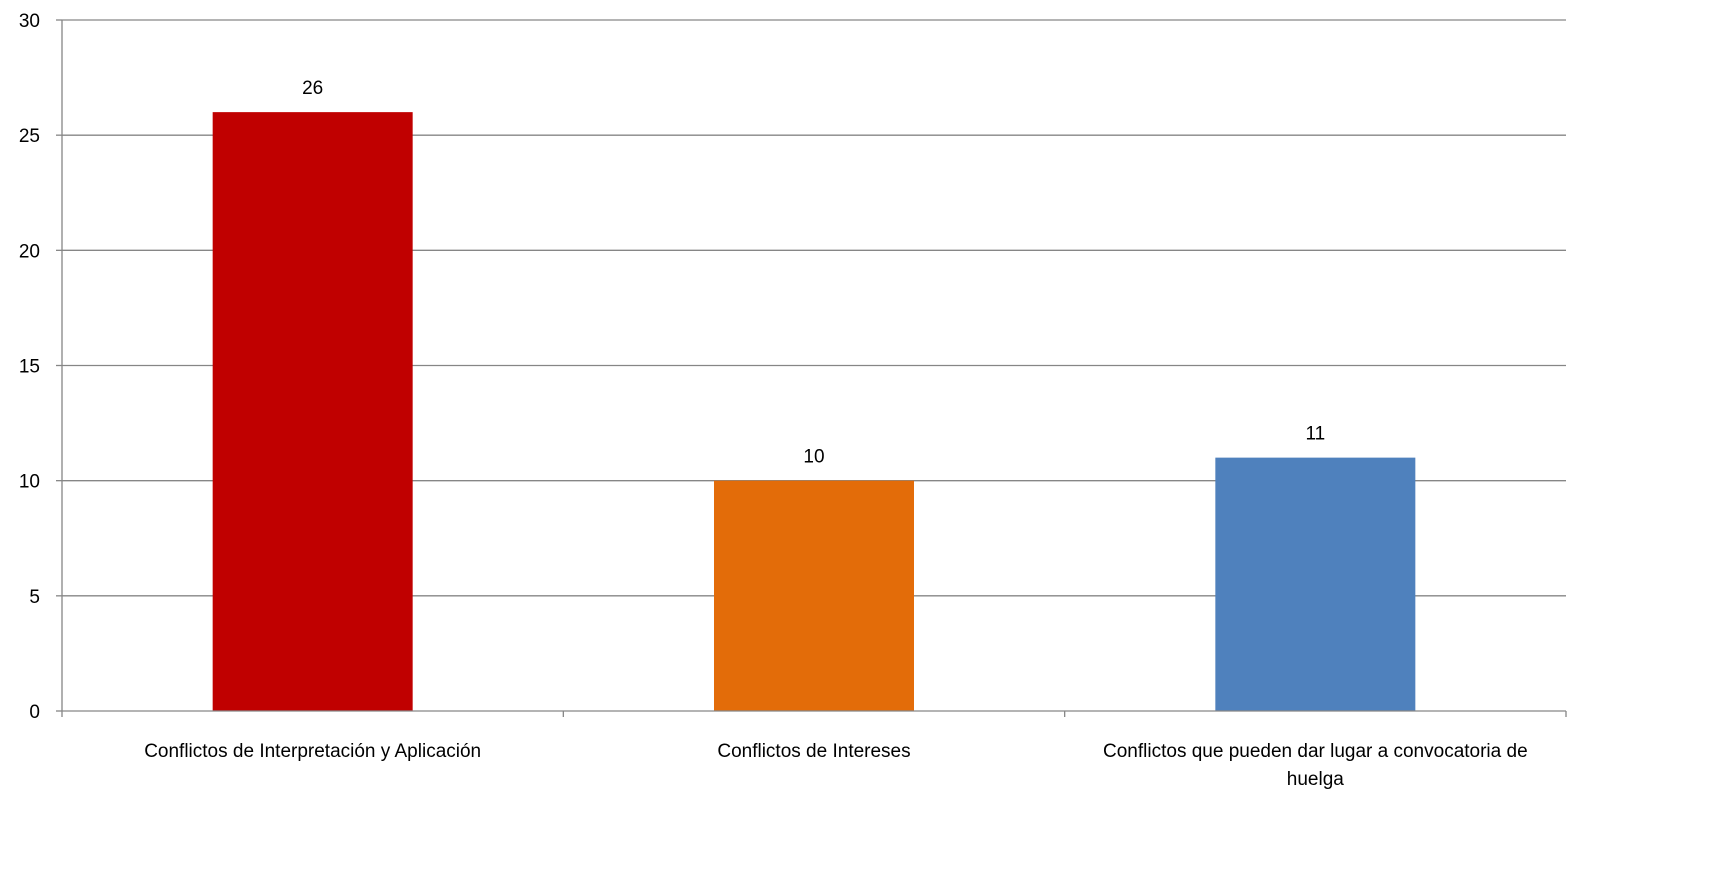 The width and height of the screenshot is (1724, 875). I want to click on y-tick-label: 5, so click(34, 597).